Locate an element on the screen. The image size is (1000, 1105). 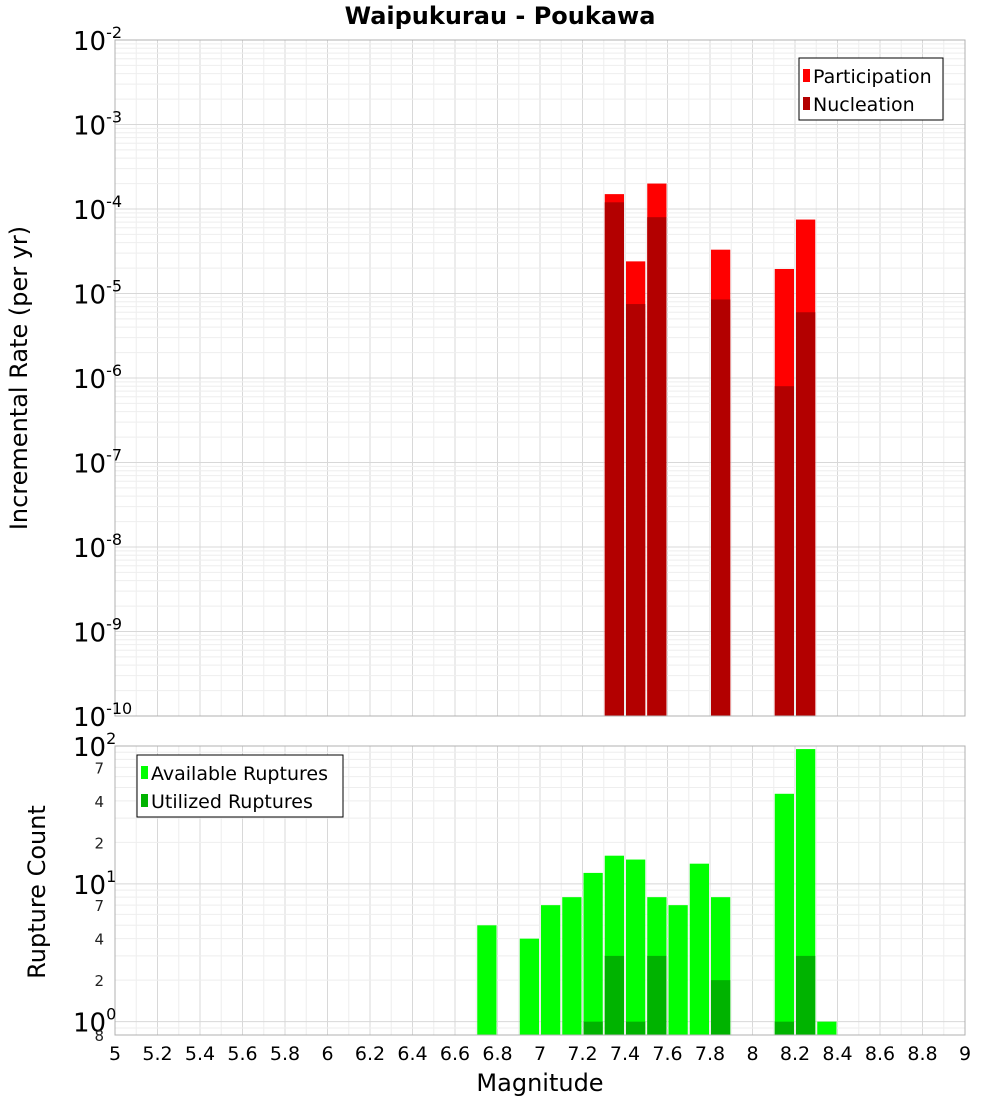
x-tick-label: 5 is located at coordinates (115, 1054).